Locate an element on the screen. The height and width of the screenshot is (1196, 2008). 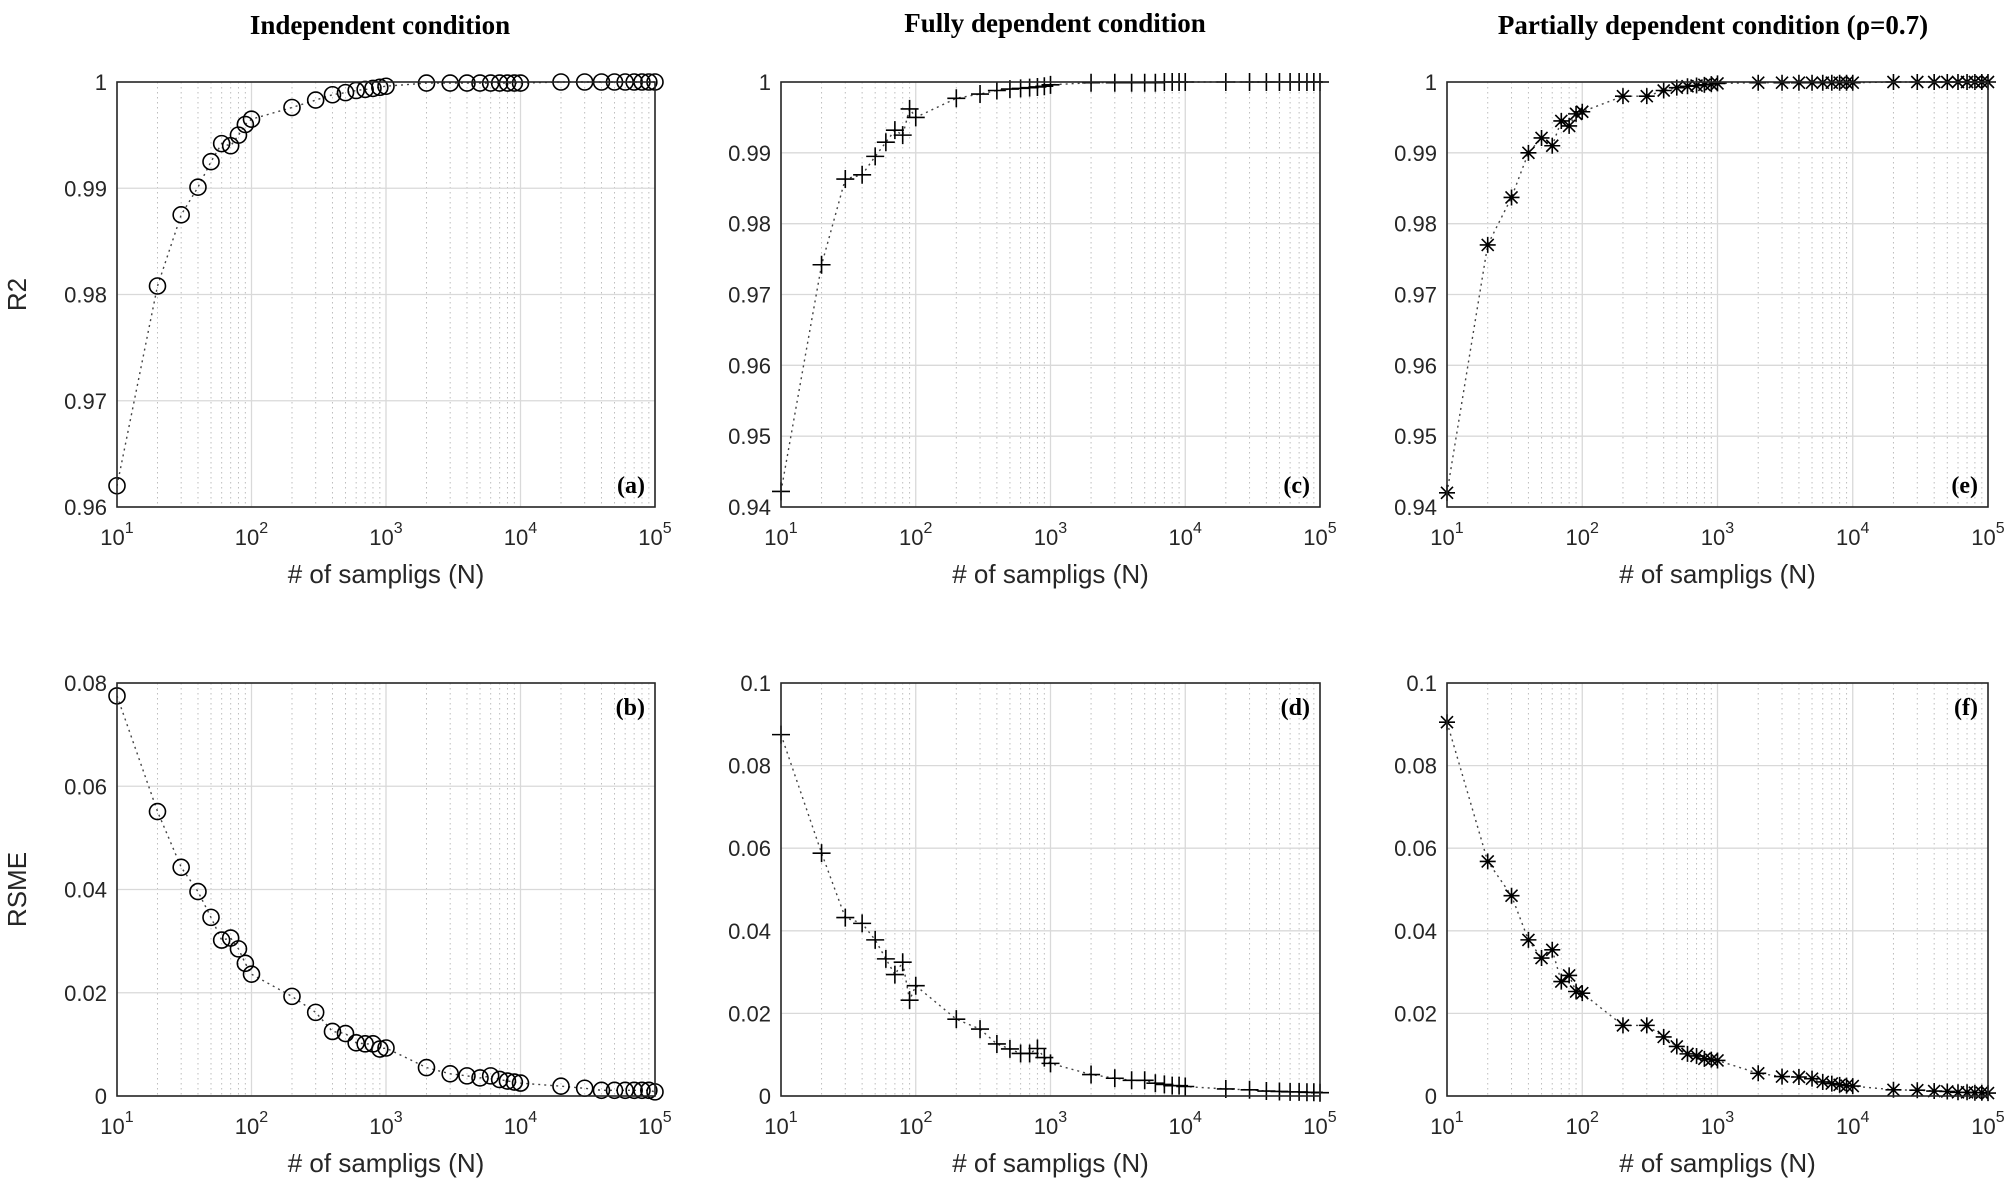
x-tick-label: 10³ is located at coordinates (1050, 1124).